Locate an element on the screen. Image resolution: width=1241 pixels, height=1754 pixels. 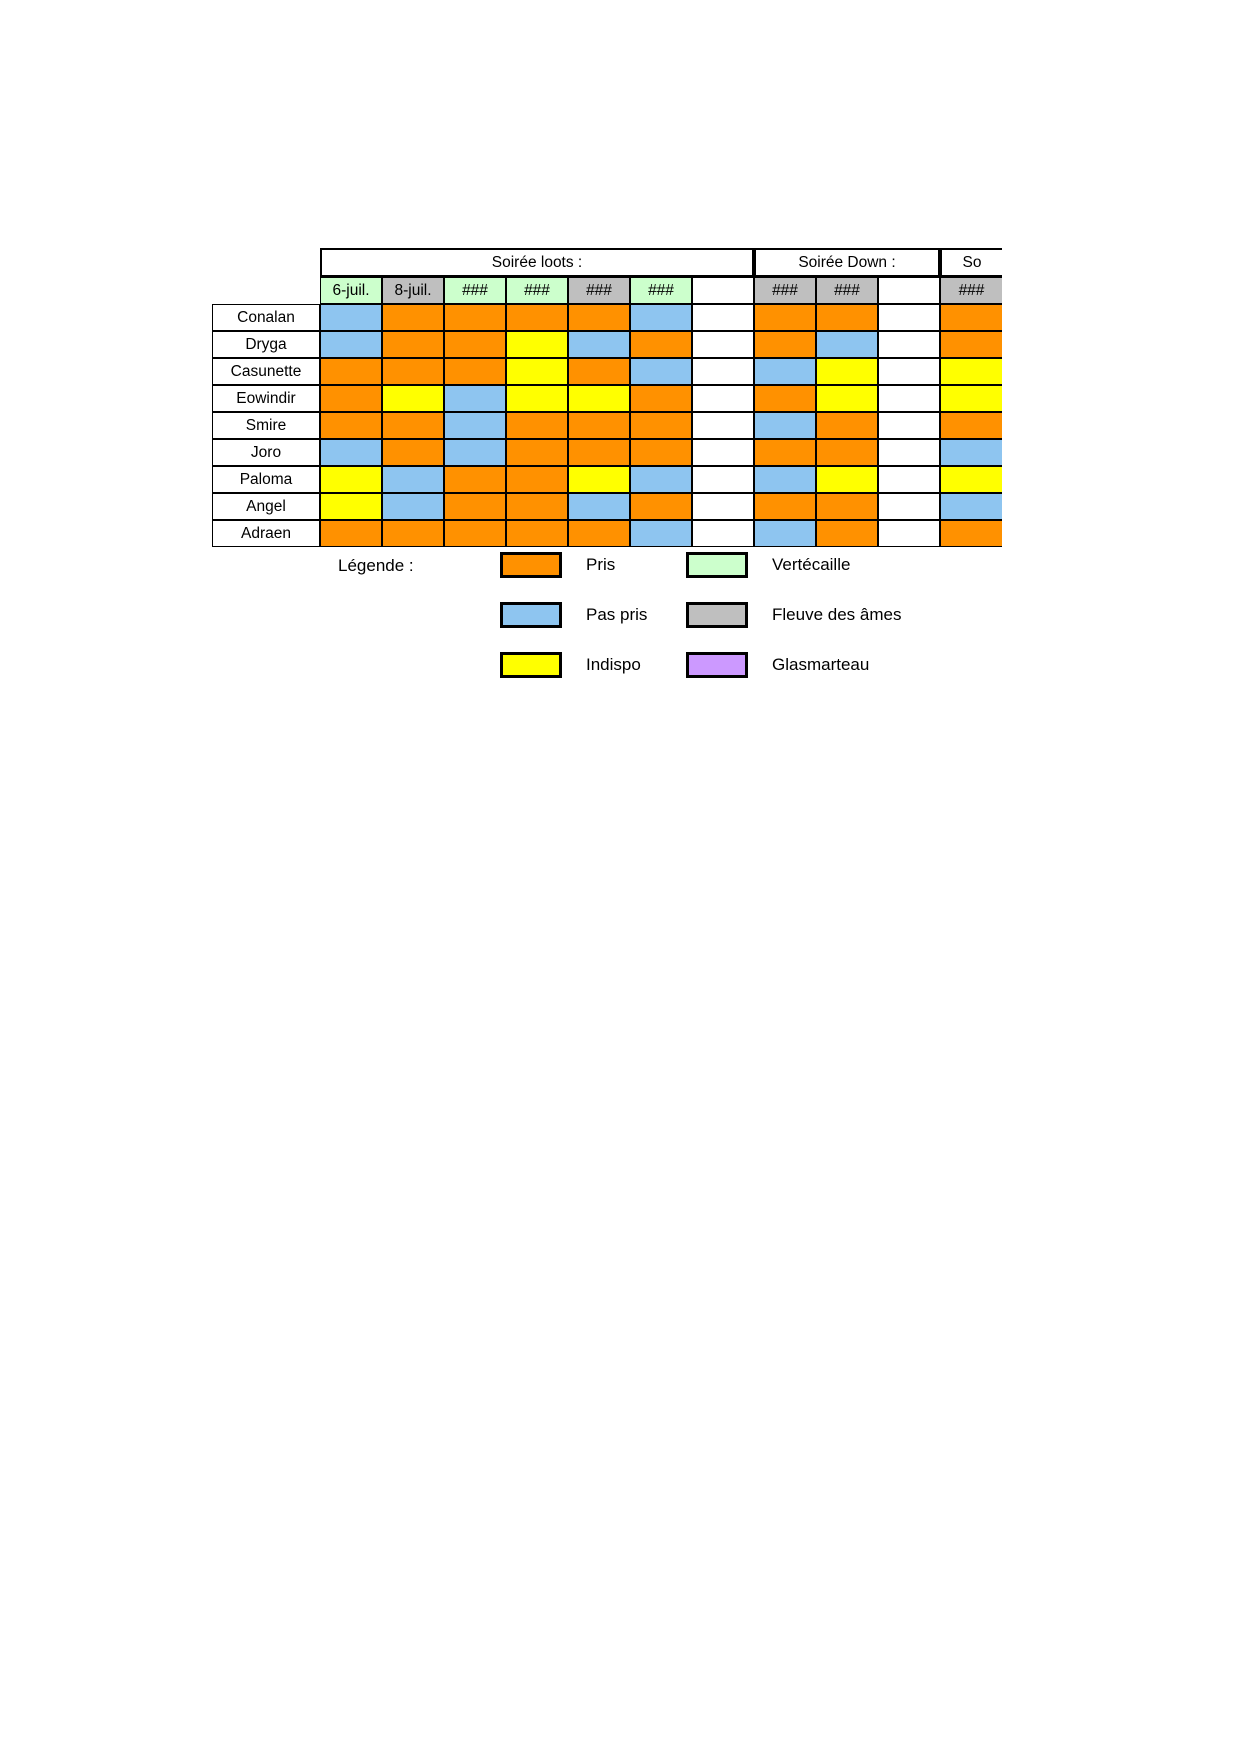
group-header-1: Soirée loots : is located at coordinates (537, 262).